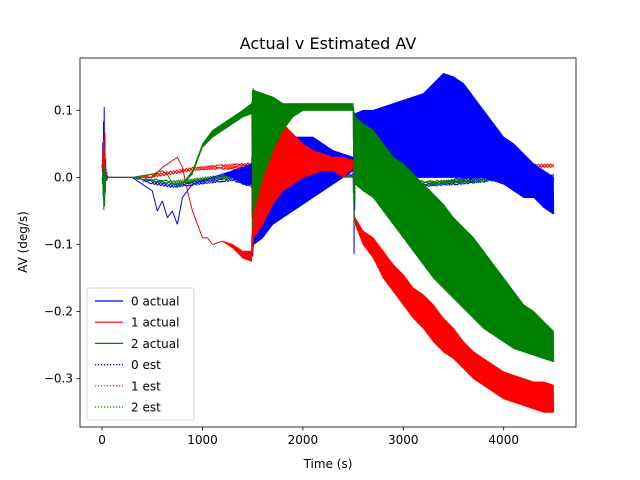  Describe the element at coordinates (146, 386) in the screenshot. I see `legend-label: 1 est` at that location.